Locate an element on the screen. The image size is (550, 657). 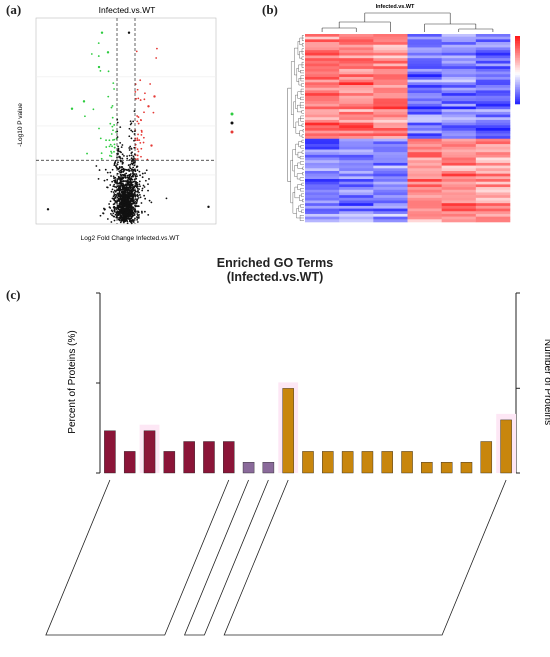
go-group-bracket is located at coordinates (365, 557).